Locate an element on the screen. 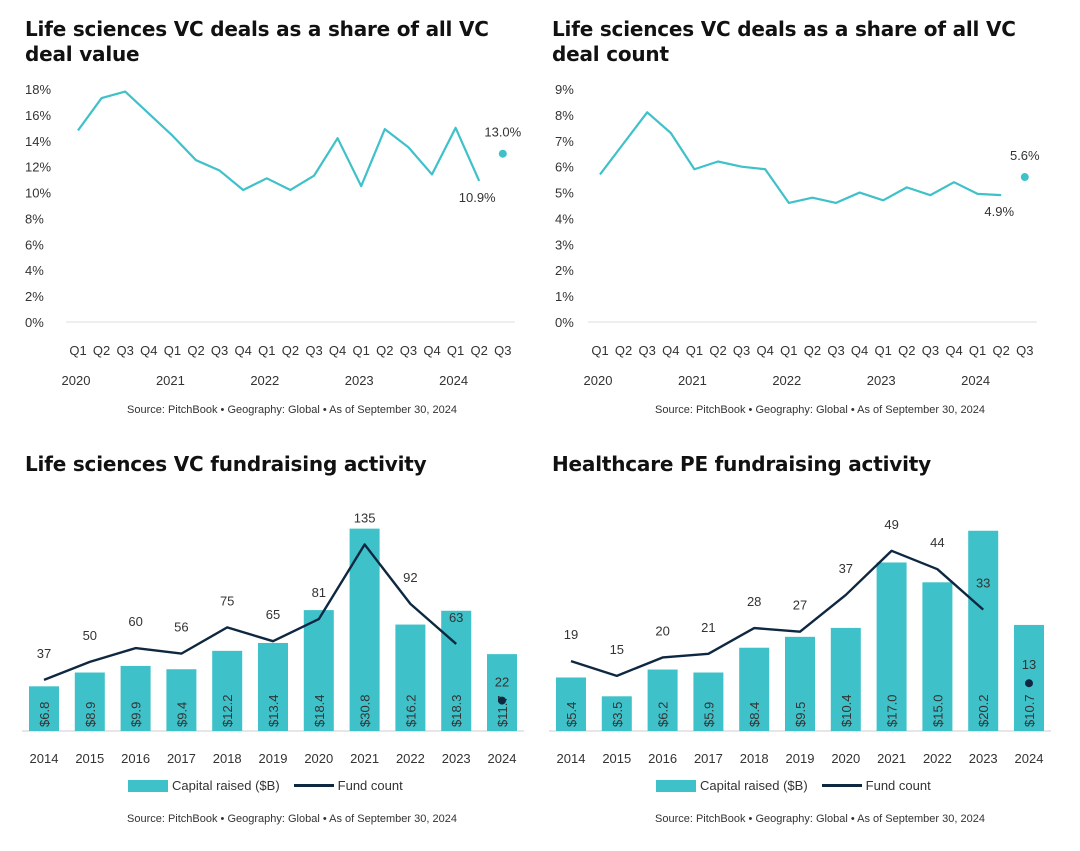 Image resolution: width=1080 pixels, height=851 pixels. bar-value-label: $15.0 is located at coordinates (937, 710).